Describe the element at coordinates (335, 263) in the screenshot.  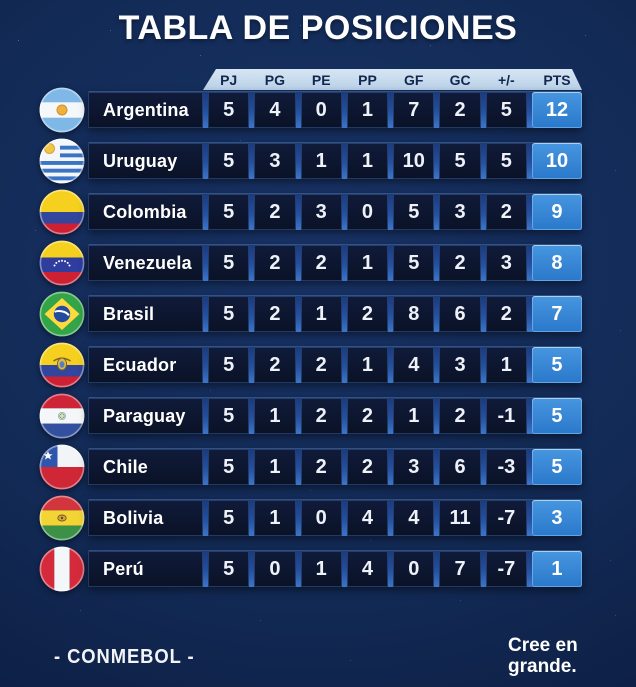
I see `team-row-bar: Venezuela 5 2 2 1 5 2 3 8` at that location.